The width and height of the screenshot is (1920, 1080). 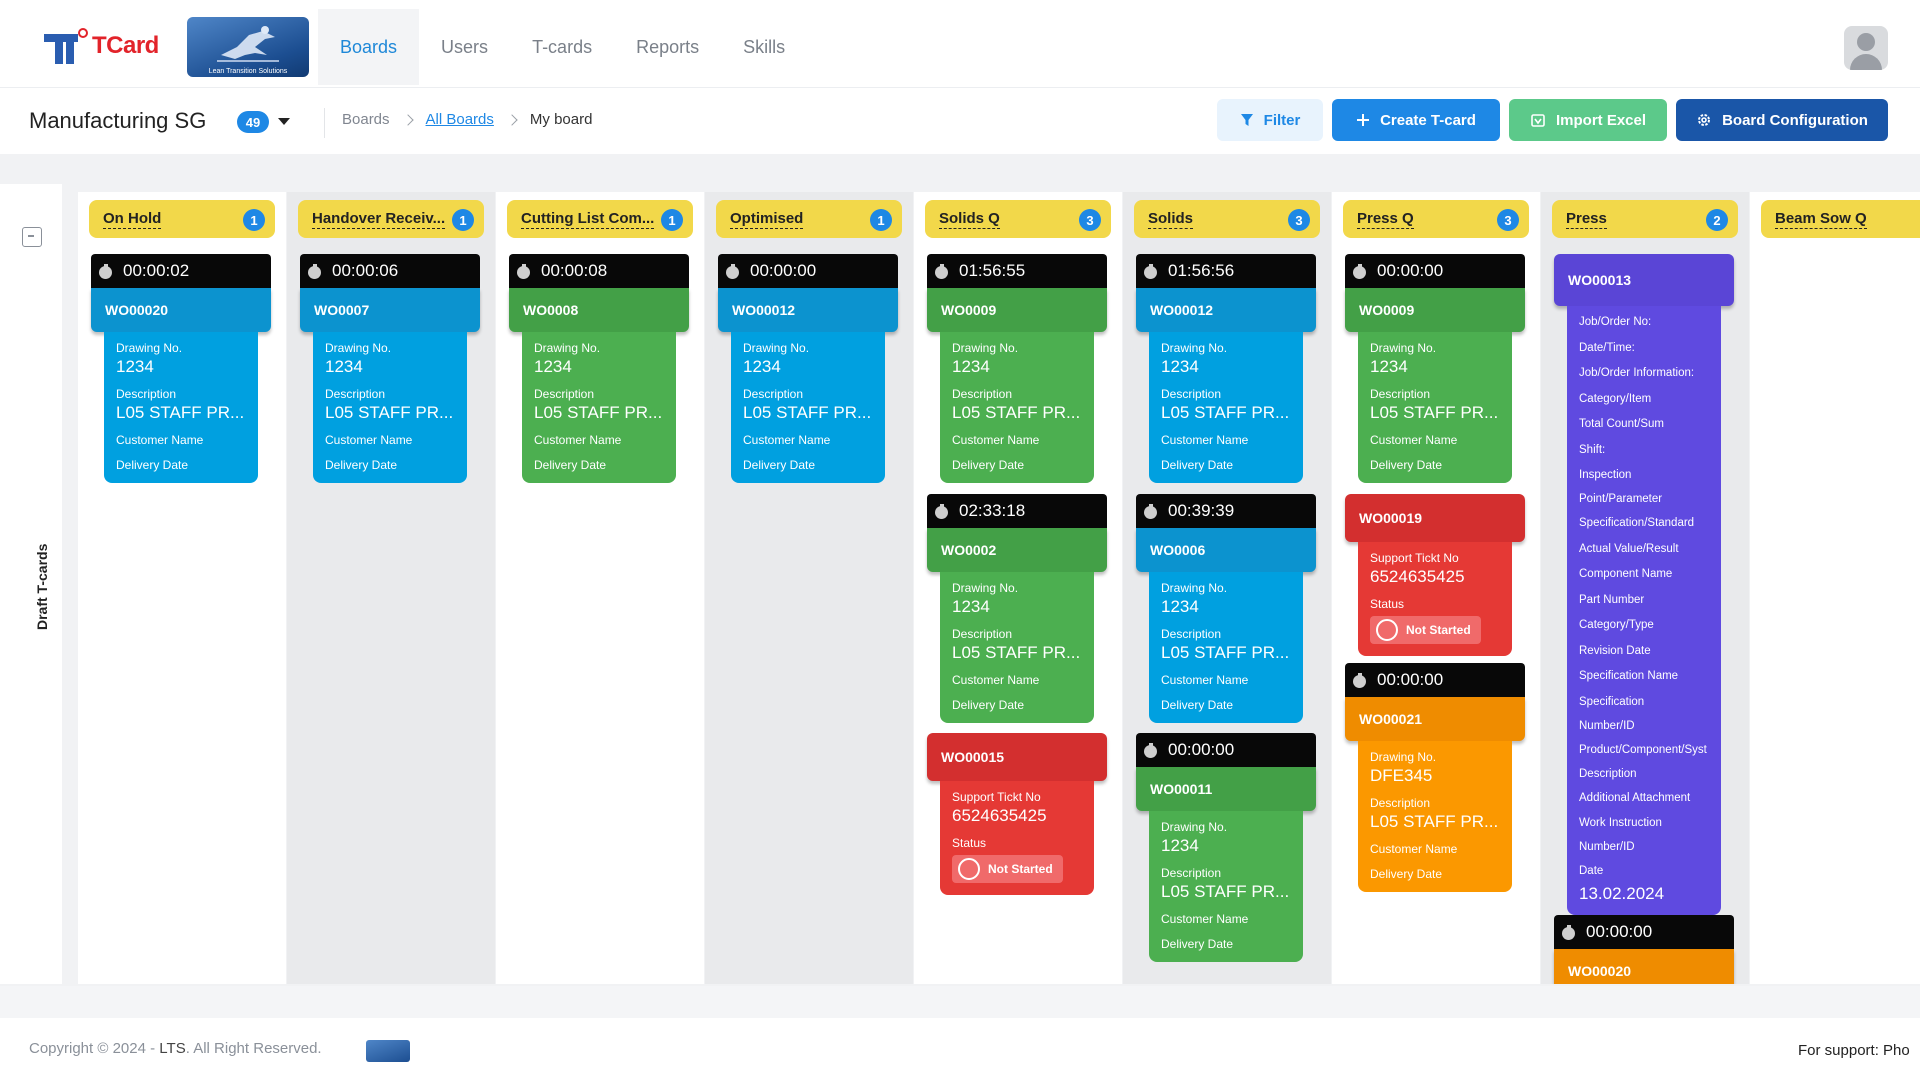 What do you see at coordinates (156, 270) in the screenshot?
I see `timer-value: 00:00:02` at bounding box center [156, 270].